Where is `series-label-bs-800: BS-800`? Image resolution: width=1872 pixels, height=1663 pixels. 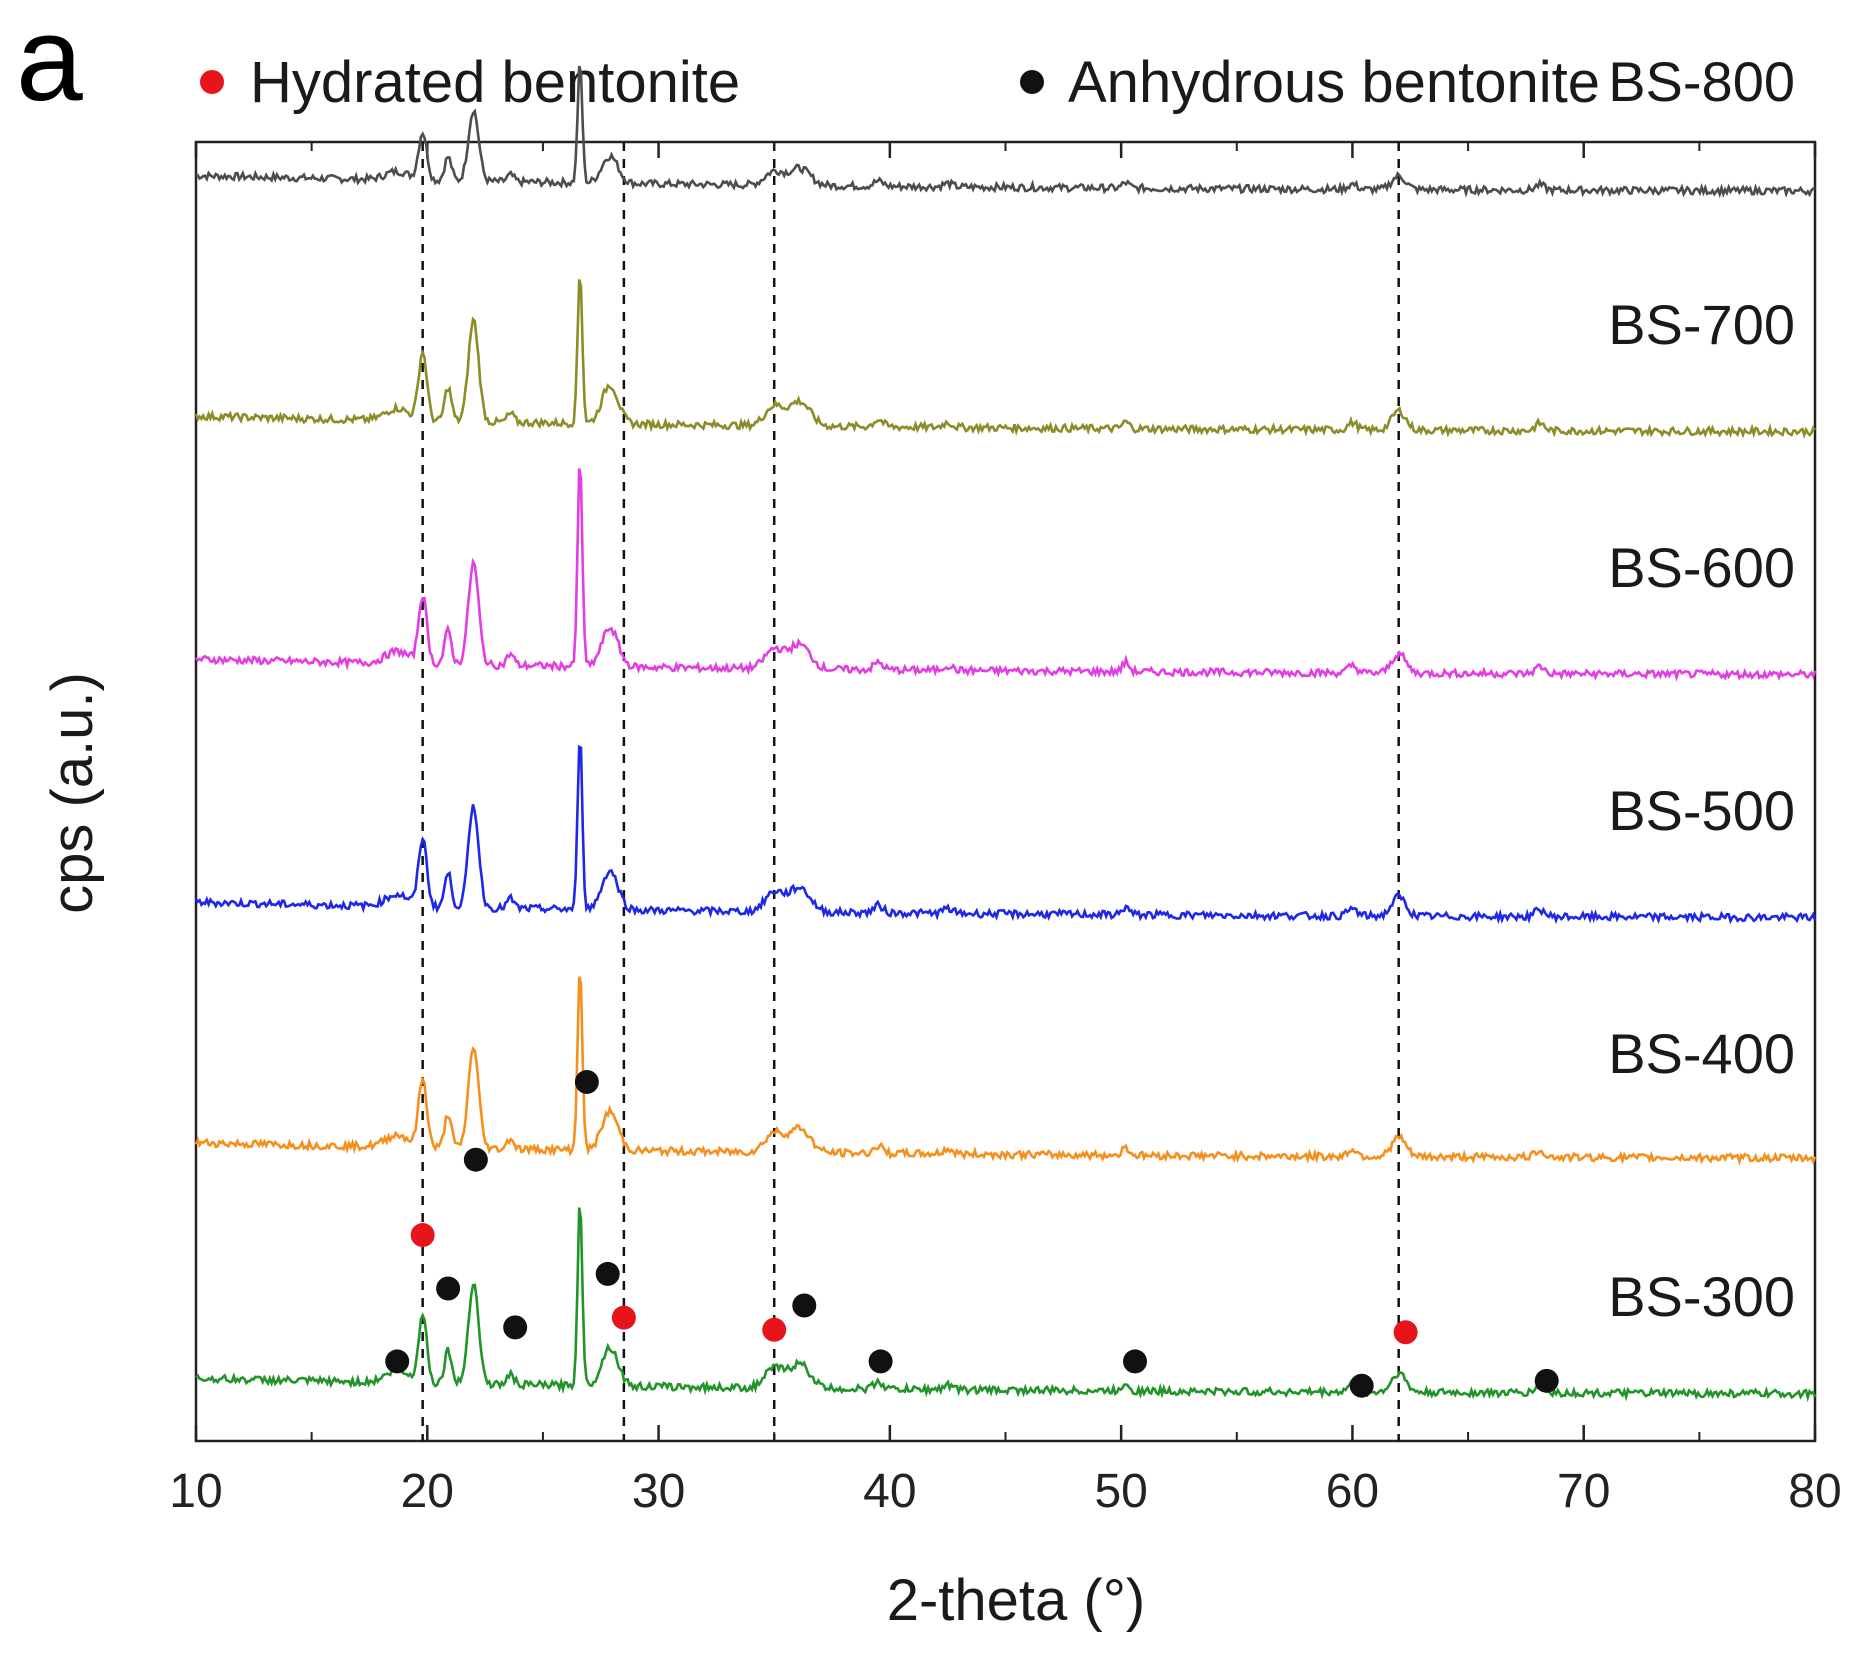 series-label-bs-800: BS-800 is located at coordinates (1701, 81).